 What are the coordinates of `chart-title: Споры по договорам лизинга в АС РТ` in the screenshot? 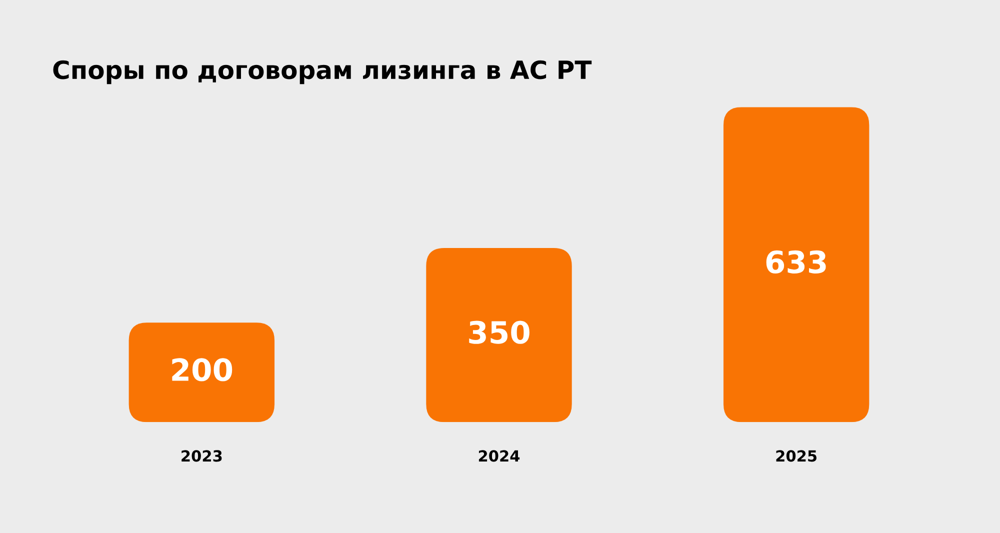 It's located at (322, 72).